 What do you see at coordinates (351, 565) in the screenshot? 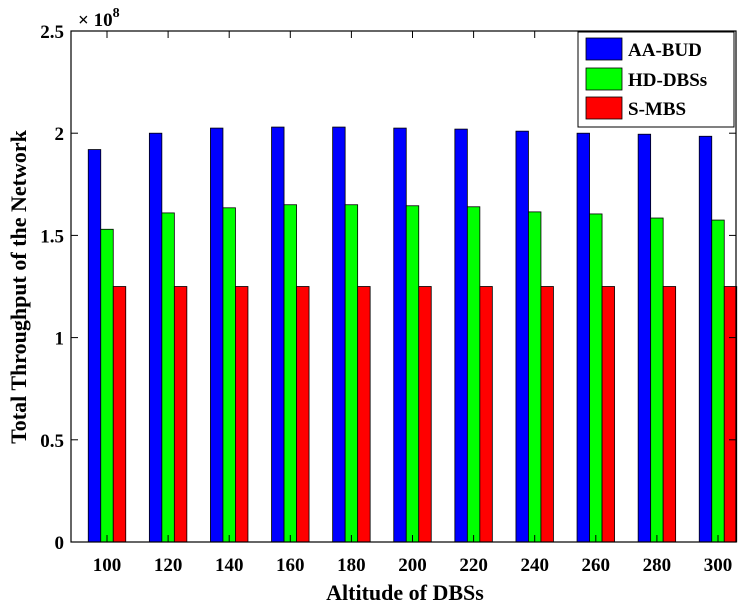
I see `x-tick-label-180: 180` at bounding box center [351, 565].